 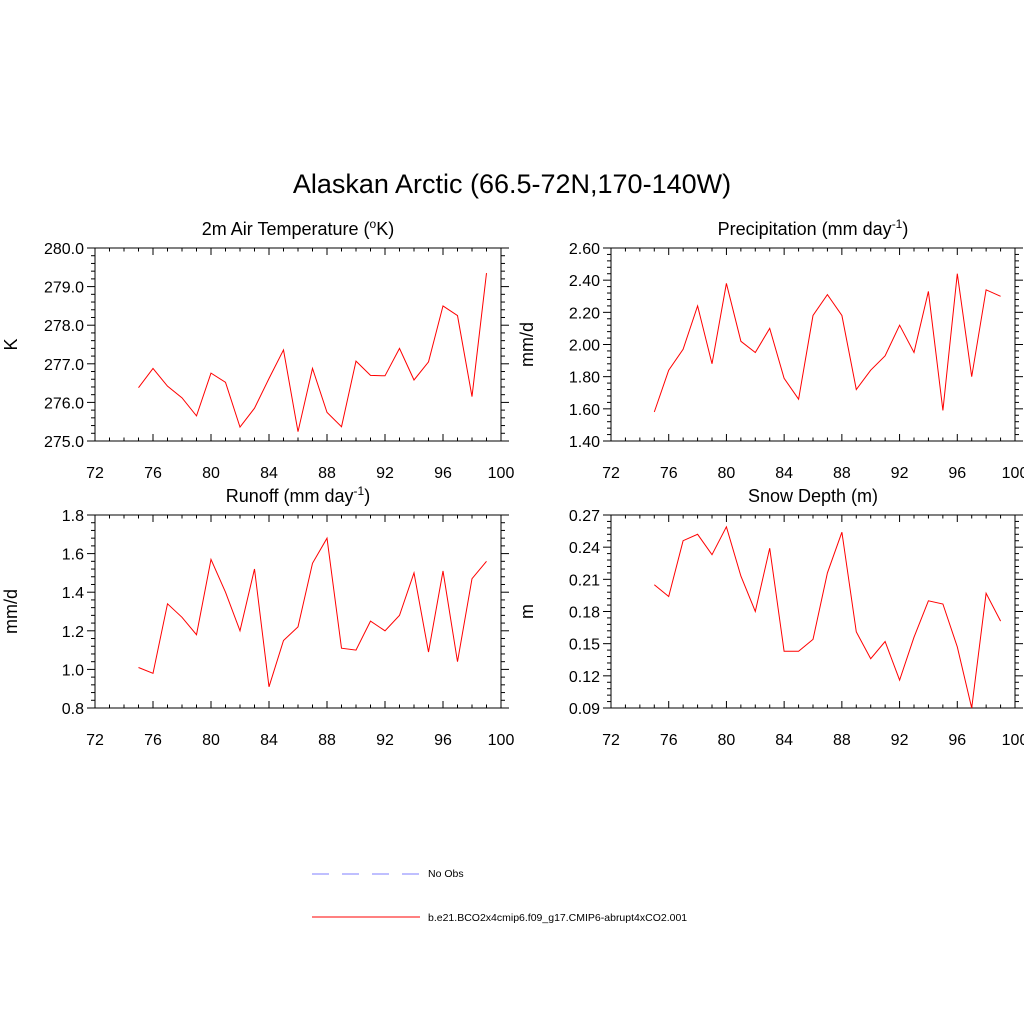 I want to click on y-tick-label-snow-depth: 0.24, so click(x=584, y=548).